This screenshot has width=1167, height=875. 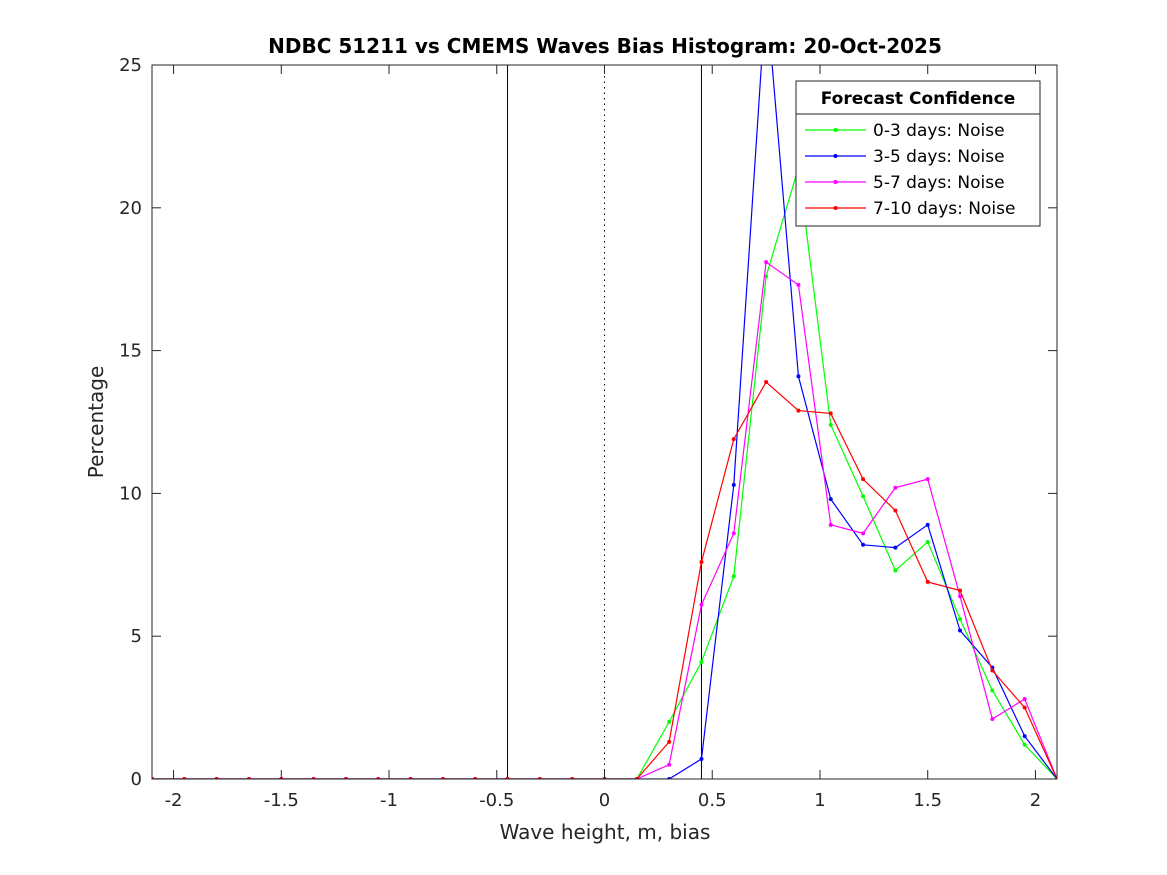 What do you see at coordinates (712, 800) in the screenshot?
I see `x-tick-label: 0.5` at bounding box center [712, 800].